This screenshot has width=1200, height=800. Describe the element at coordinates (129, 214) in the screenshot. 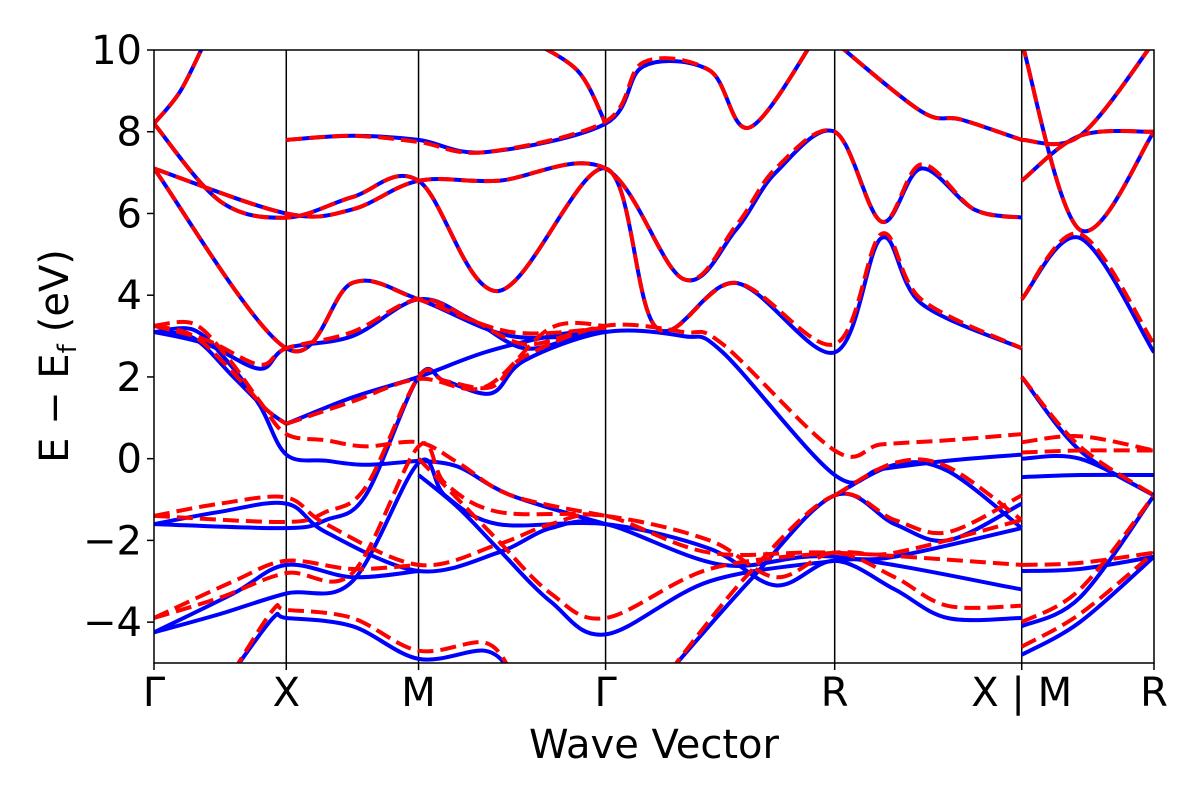

I see `y-tick-label: 6` at that location.